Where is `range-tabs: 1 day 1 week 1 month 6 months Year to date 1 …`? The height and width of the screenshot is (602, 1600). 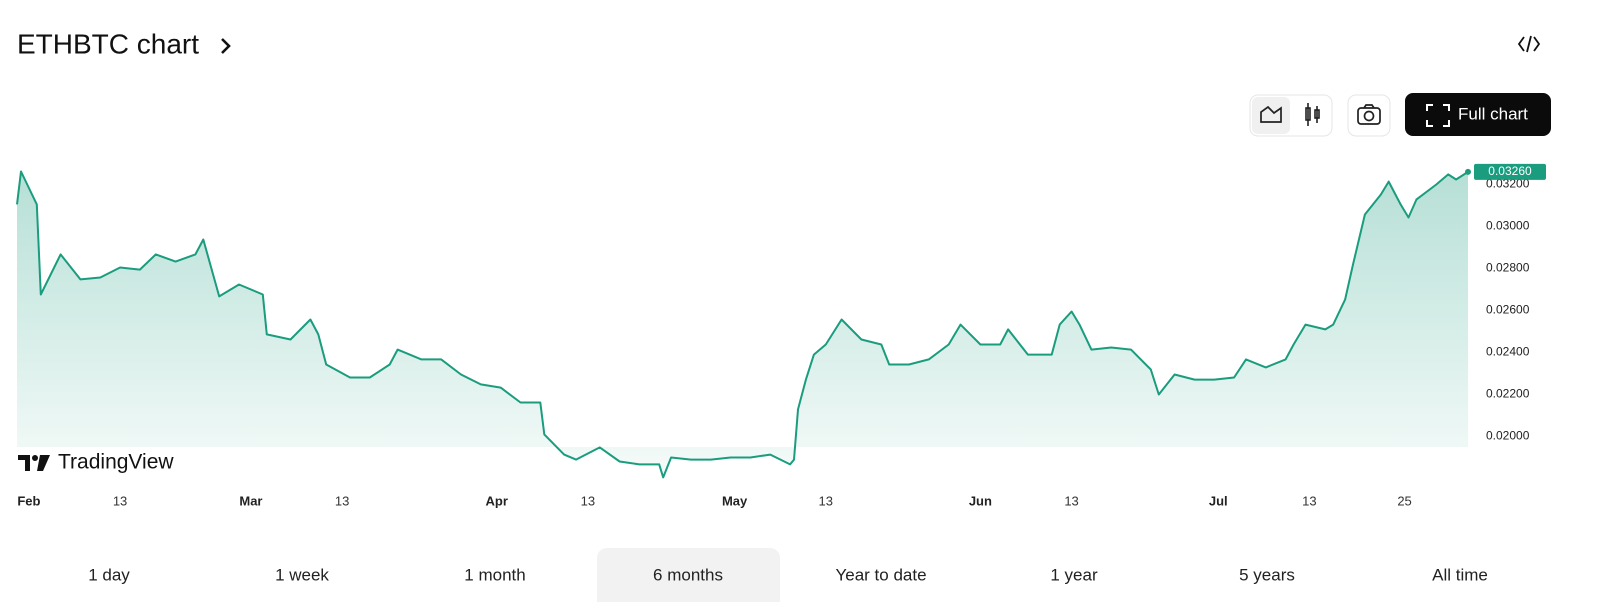 range-tabs: 1 day 1 week 1 month 6 months Year to date 1 … is located at coordinates (788, 575).